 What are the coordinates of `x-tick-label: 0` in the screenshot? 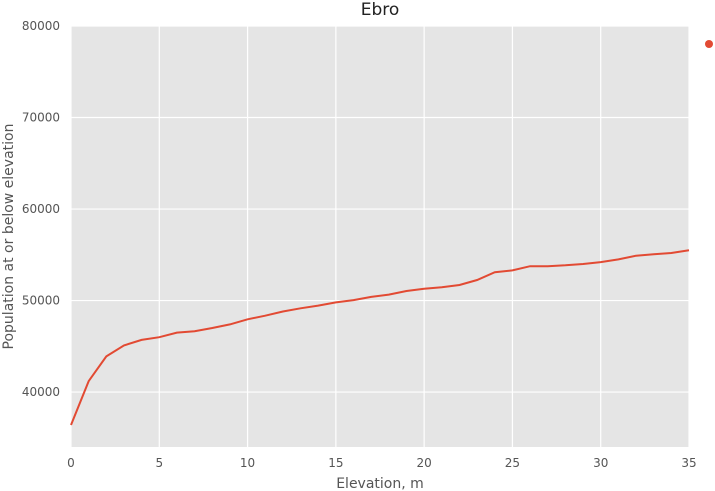 It's located at (71, 463).